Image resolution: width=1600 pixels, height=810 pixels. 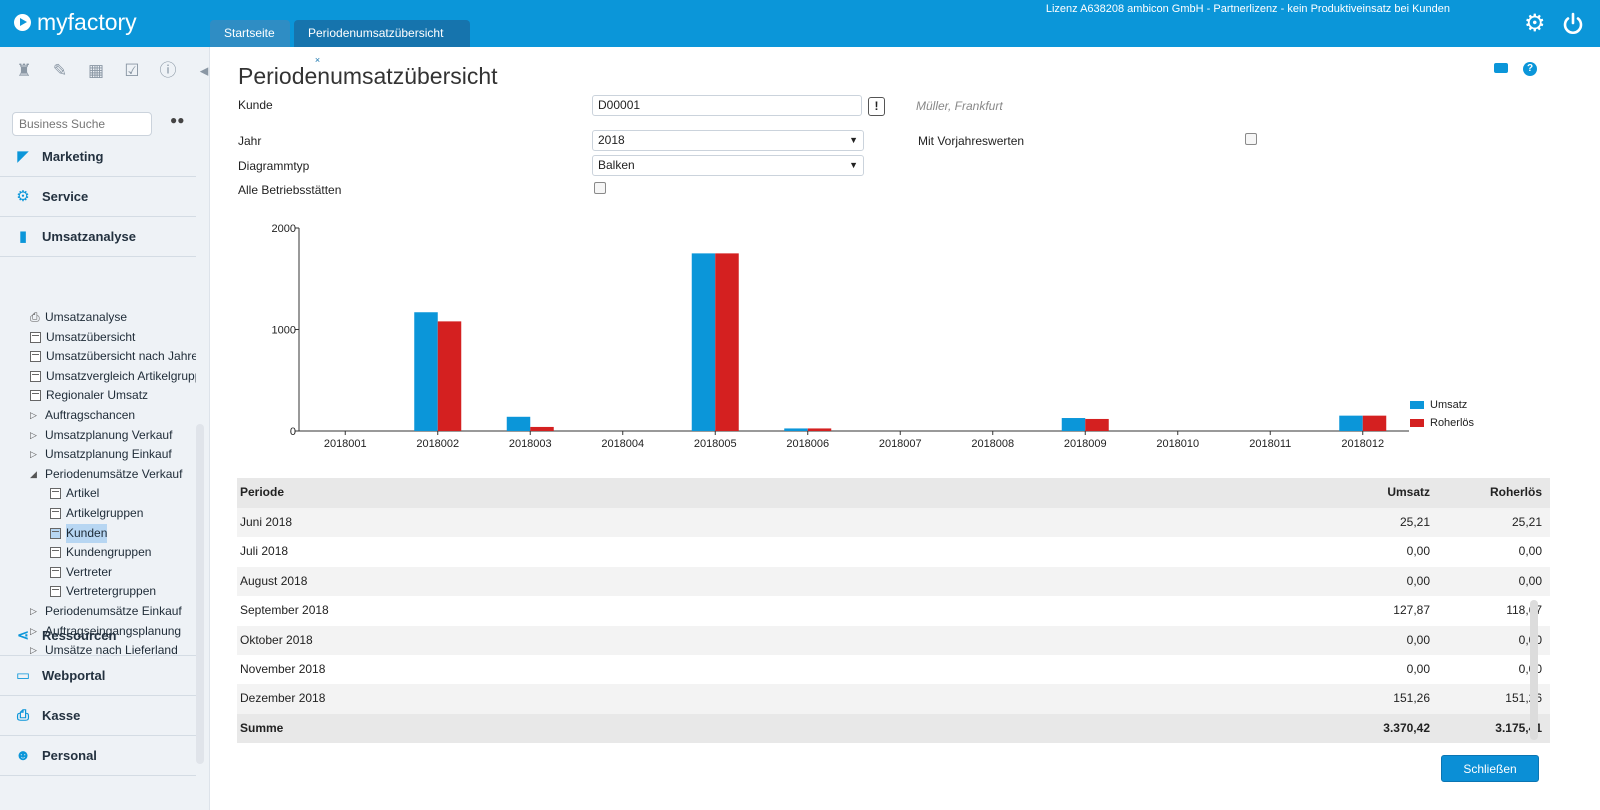 I want to click on sidebar-tree-item: ▷ Auftragseingangsplanung, so click(x=113, y=631).